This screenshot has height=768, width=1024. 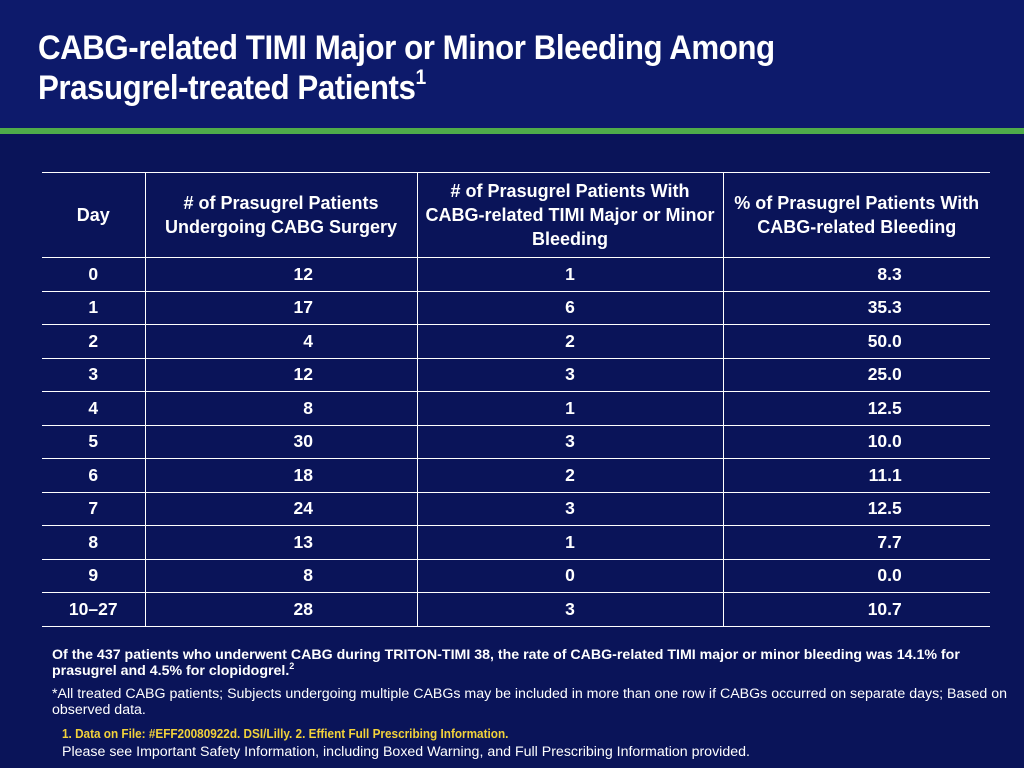 I want to click on cell-percent-bleeding-value: 50.0, so click(x=884, y=340).